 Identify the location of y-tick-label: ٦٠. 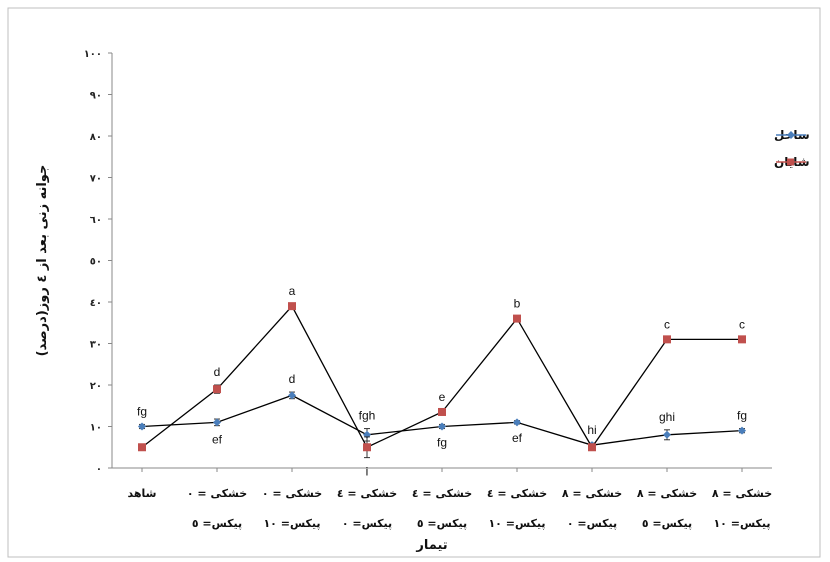
(96, 220).